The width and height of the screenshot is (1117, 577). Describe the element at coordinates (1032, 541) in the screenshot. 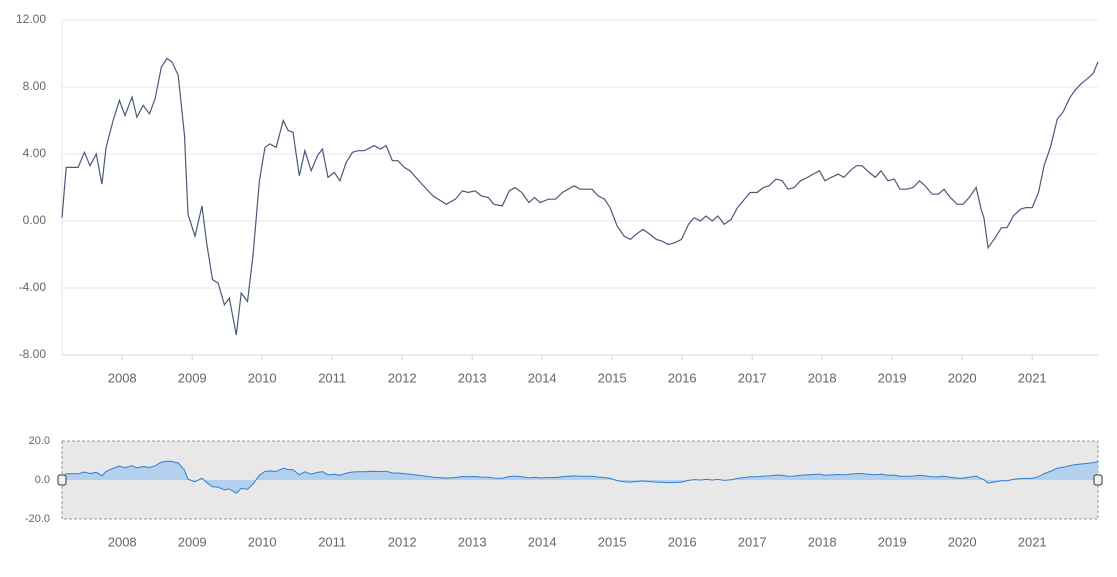

I see `navigator-x-tick-label: 2021` at that location.